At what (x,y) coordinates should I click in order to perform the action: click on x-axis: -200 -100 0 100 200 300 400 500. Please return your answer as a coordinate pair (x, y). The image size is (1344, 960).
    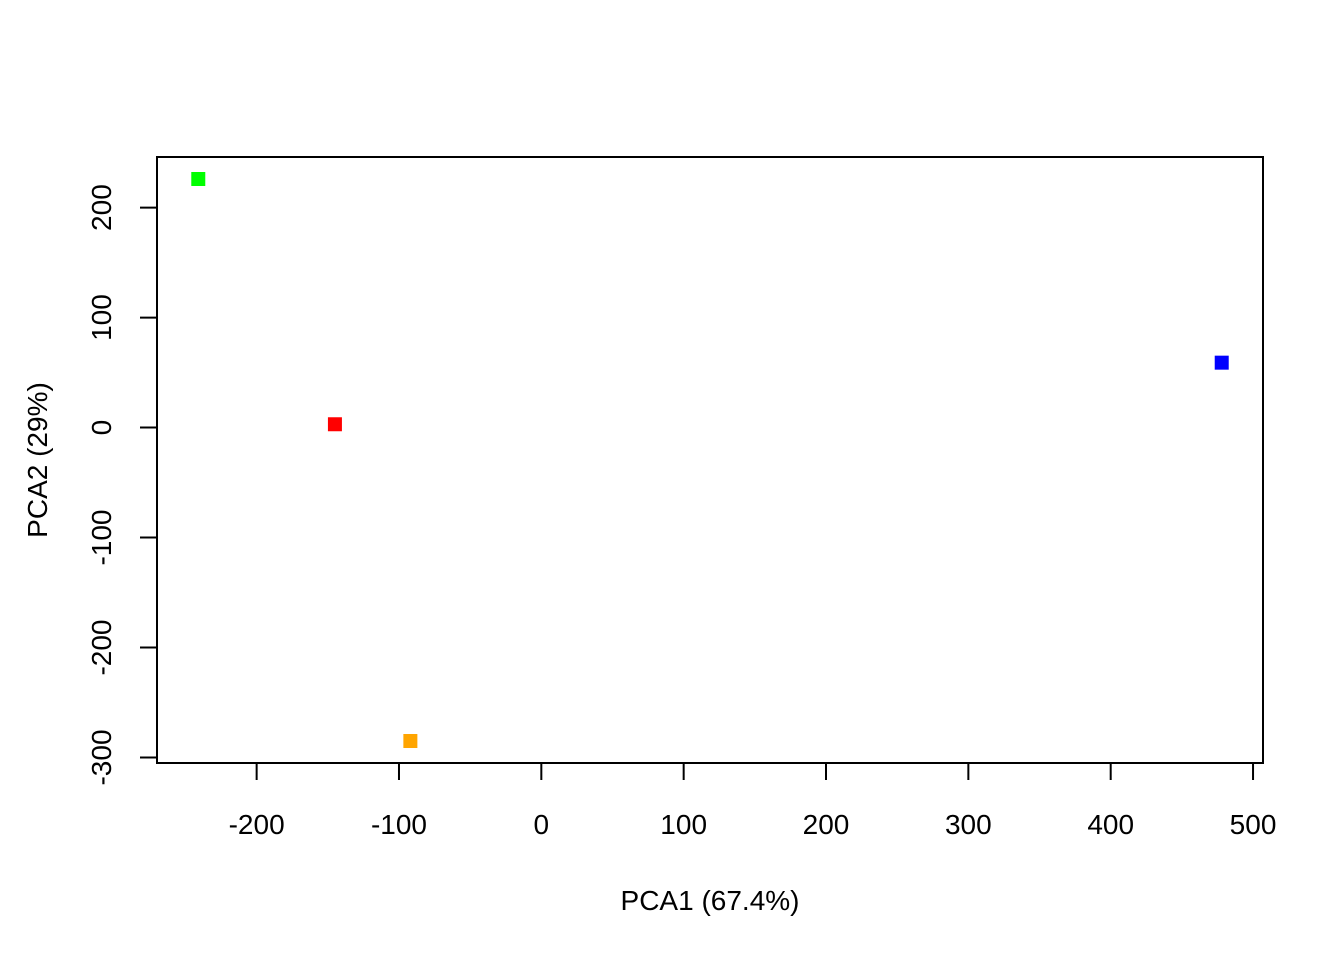
    Looking at the image, I should click on (753, 801).